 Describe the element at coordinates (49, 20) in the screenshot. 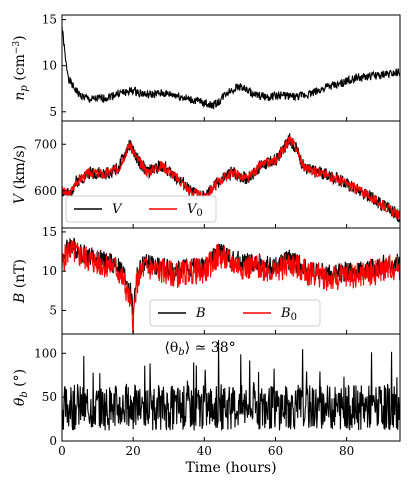

I see `y-tick-label-np-15: 15` at that location.